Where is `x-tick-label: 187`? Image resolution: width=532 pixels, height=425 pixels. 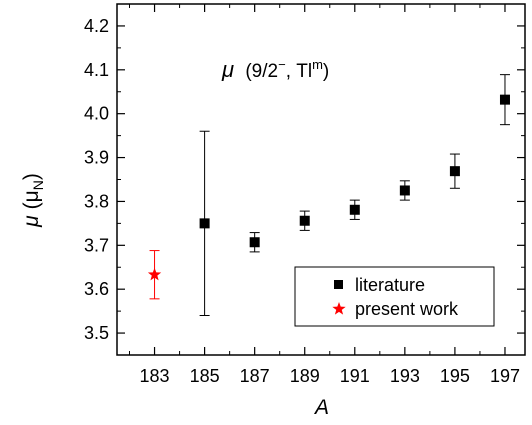 x-tick-label: 187 is located at coordinates (255, 376).